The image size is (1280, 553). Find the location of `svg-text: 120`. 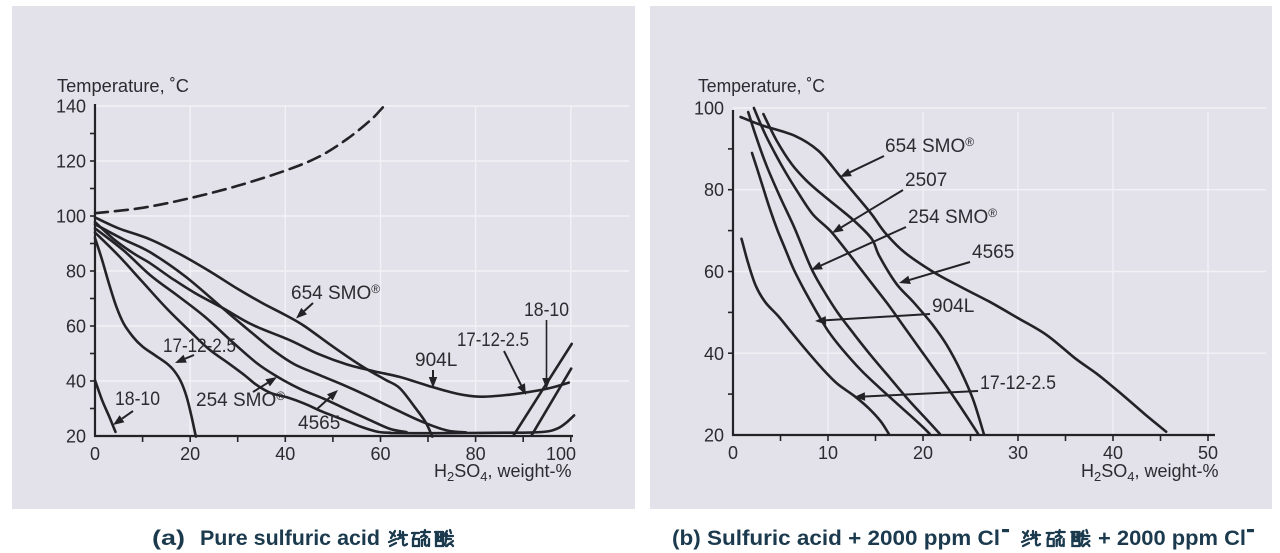

svg-text: 120 is located at coordinates (71, 162).